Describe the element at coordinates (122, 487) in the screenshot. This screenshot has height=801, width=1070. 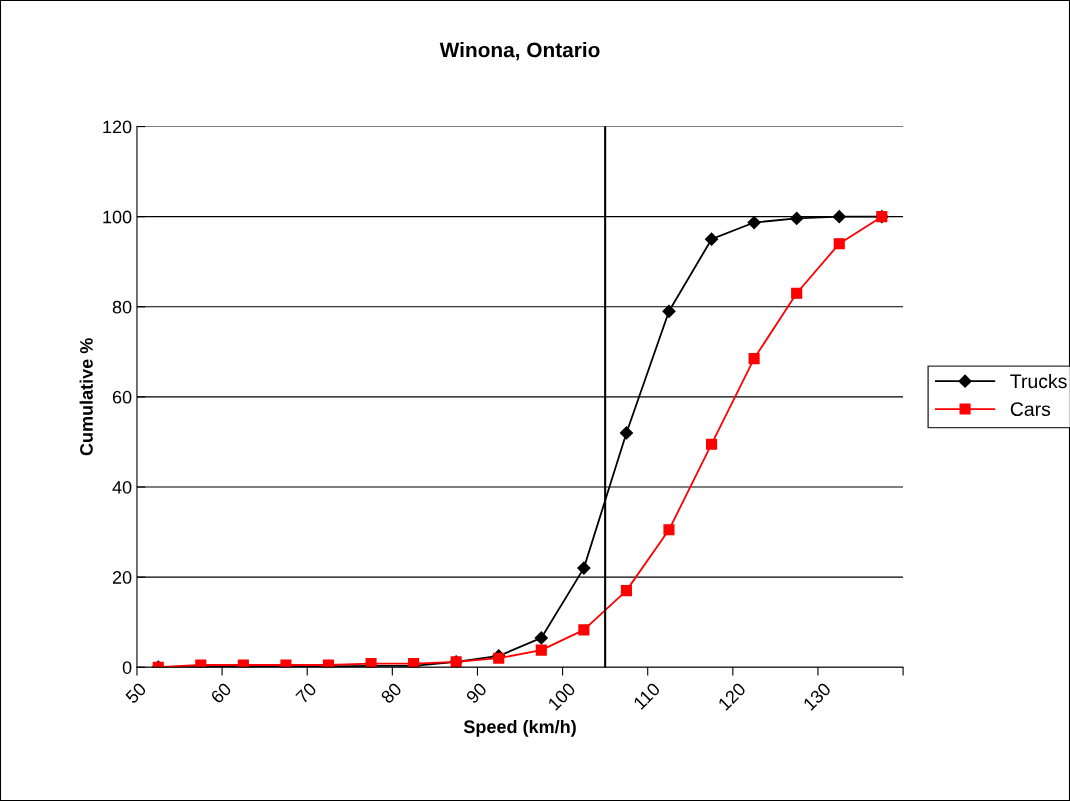
I see `y-tick-label: 40` at that location.